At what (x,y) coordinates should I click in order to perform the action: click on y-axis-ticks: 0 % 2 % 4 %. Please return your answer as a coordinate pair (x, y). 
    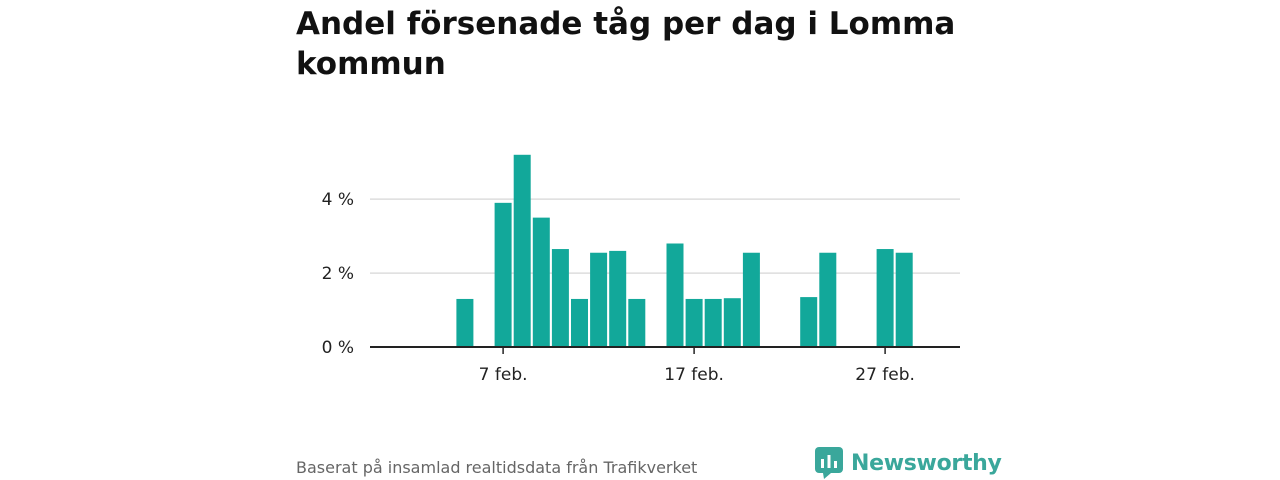
    Looking at the image, I should click on (338, 274).